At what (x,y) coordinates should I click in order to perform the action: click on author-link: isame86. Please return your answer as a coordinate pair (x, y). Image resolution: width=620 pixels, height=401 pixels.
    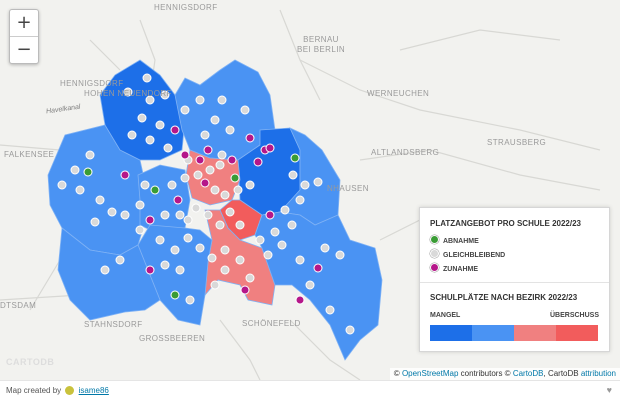
    Looking at the image, I should click on (93, 390).